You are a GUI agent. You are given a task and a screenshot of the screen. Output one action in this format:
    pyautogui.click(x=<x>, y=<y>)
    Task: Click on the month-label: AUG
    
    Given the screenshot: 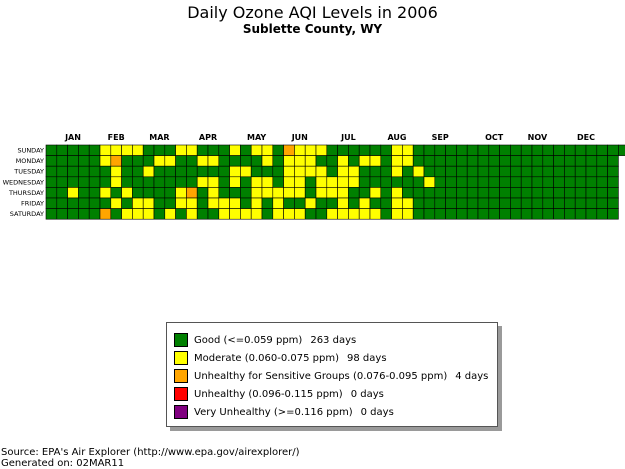 What is the action you would take?
    pyautogui.click(x=396, y=137)
    